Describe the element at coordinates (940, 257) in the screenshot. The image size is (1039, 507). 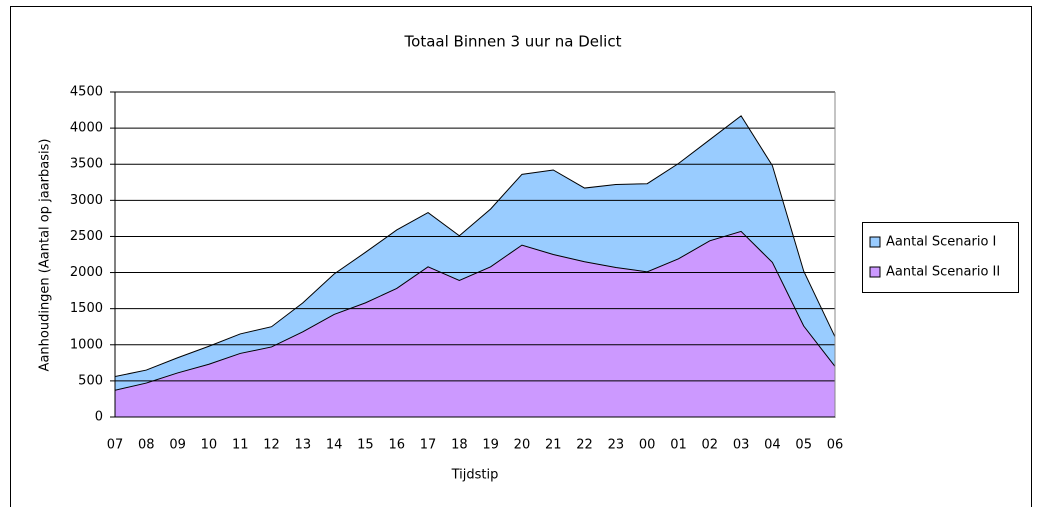
I see `legend` at that location.